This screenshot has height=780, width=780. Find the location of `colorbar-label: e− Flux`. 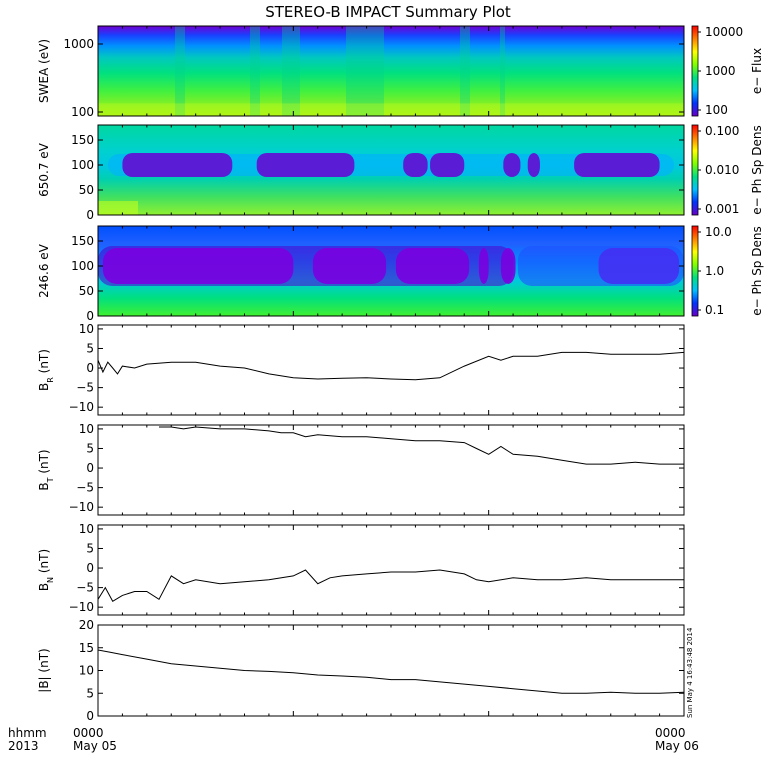

colorbar-label: e− Flux is located at coordinates (757, 71).